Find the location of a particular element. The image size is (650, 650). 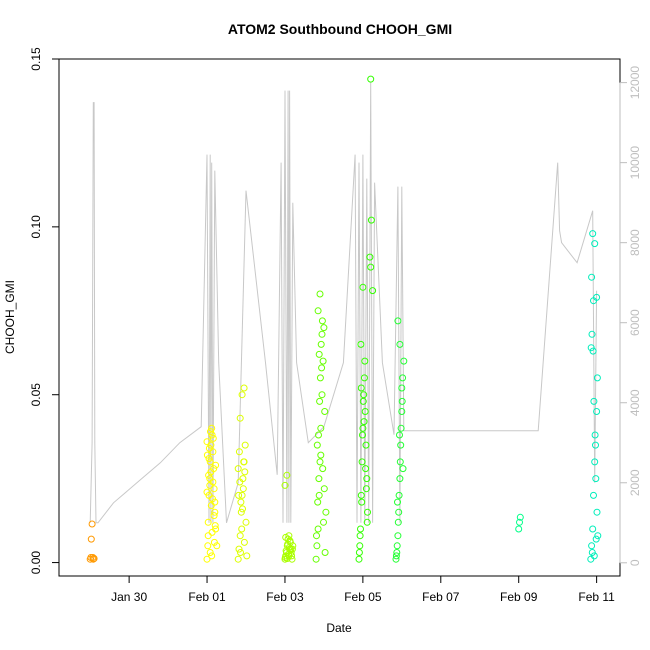

y-axis: 0.00 0.05 0.10 0.15 is located at coordinates (44, 310).